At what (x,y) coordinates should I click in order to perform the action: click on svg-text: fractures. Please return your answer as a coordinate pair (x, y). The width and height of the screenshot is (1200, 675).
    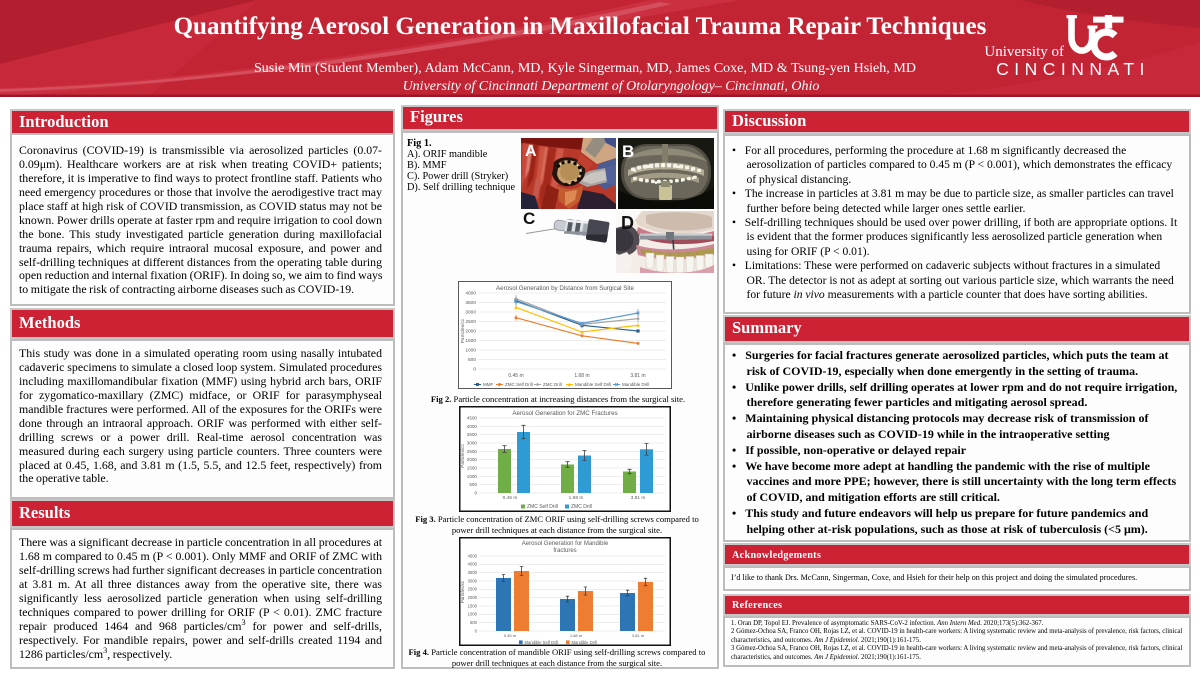
    Looking at the image, I should click on (564, 551).